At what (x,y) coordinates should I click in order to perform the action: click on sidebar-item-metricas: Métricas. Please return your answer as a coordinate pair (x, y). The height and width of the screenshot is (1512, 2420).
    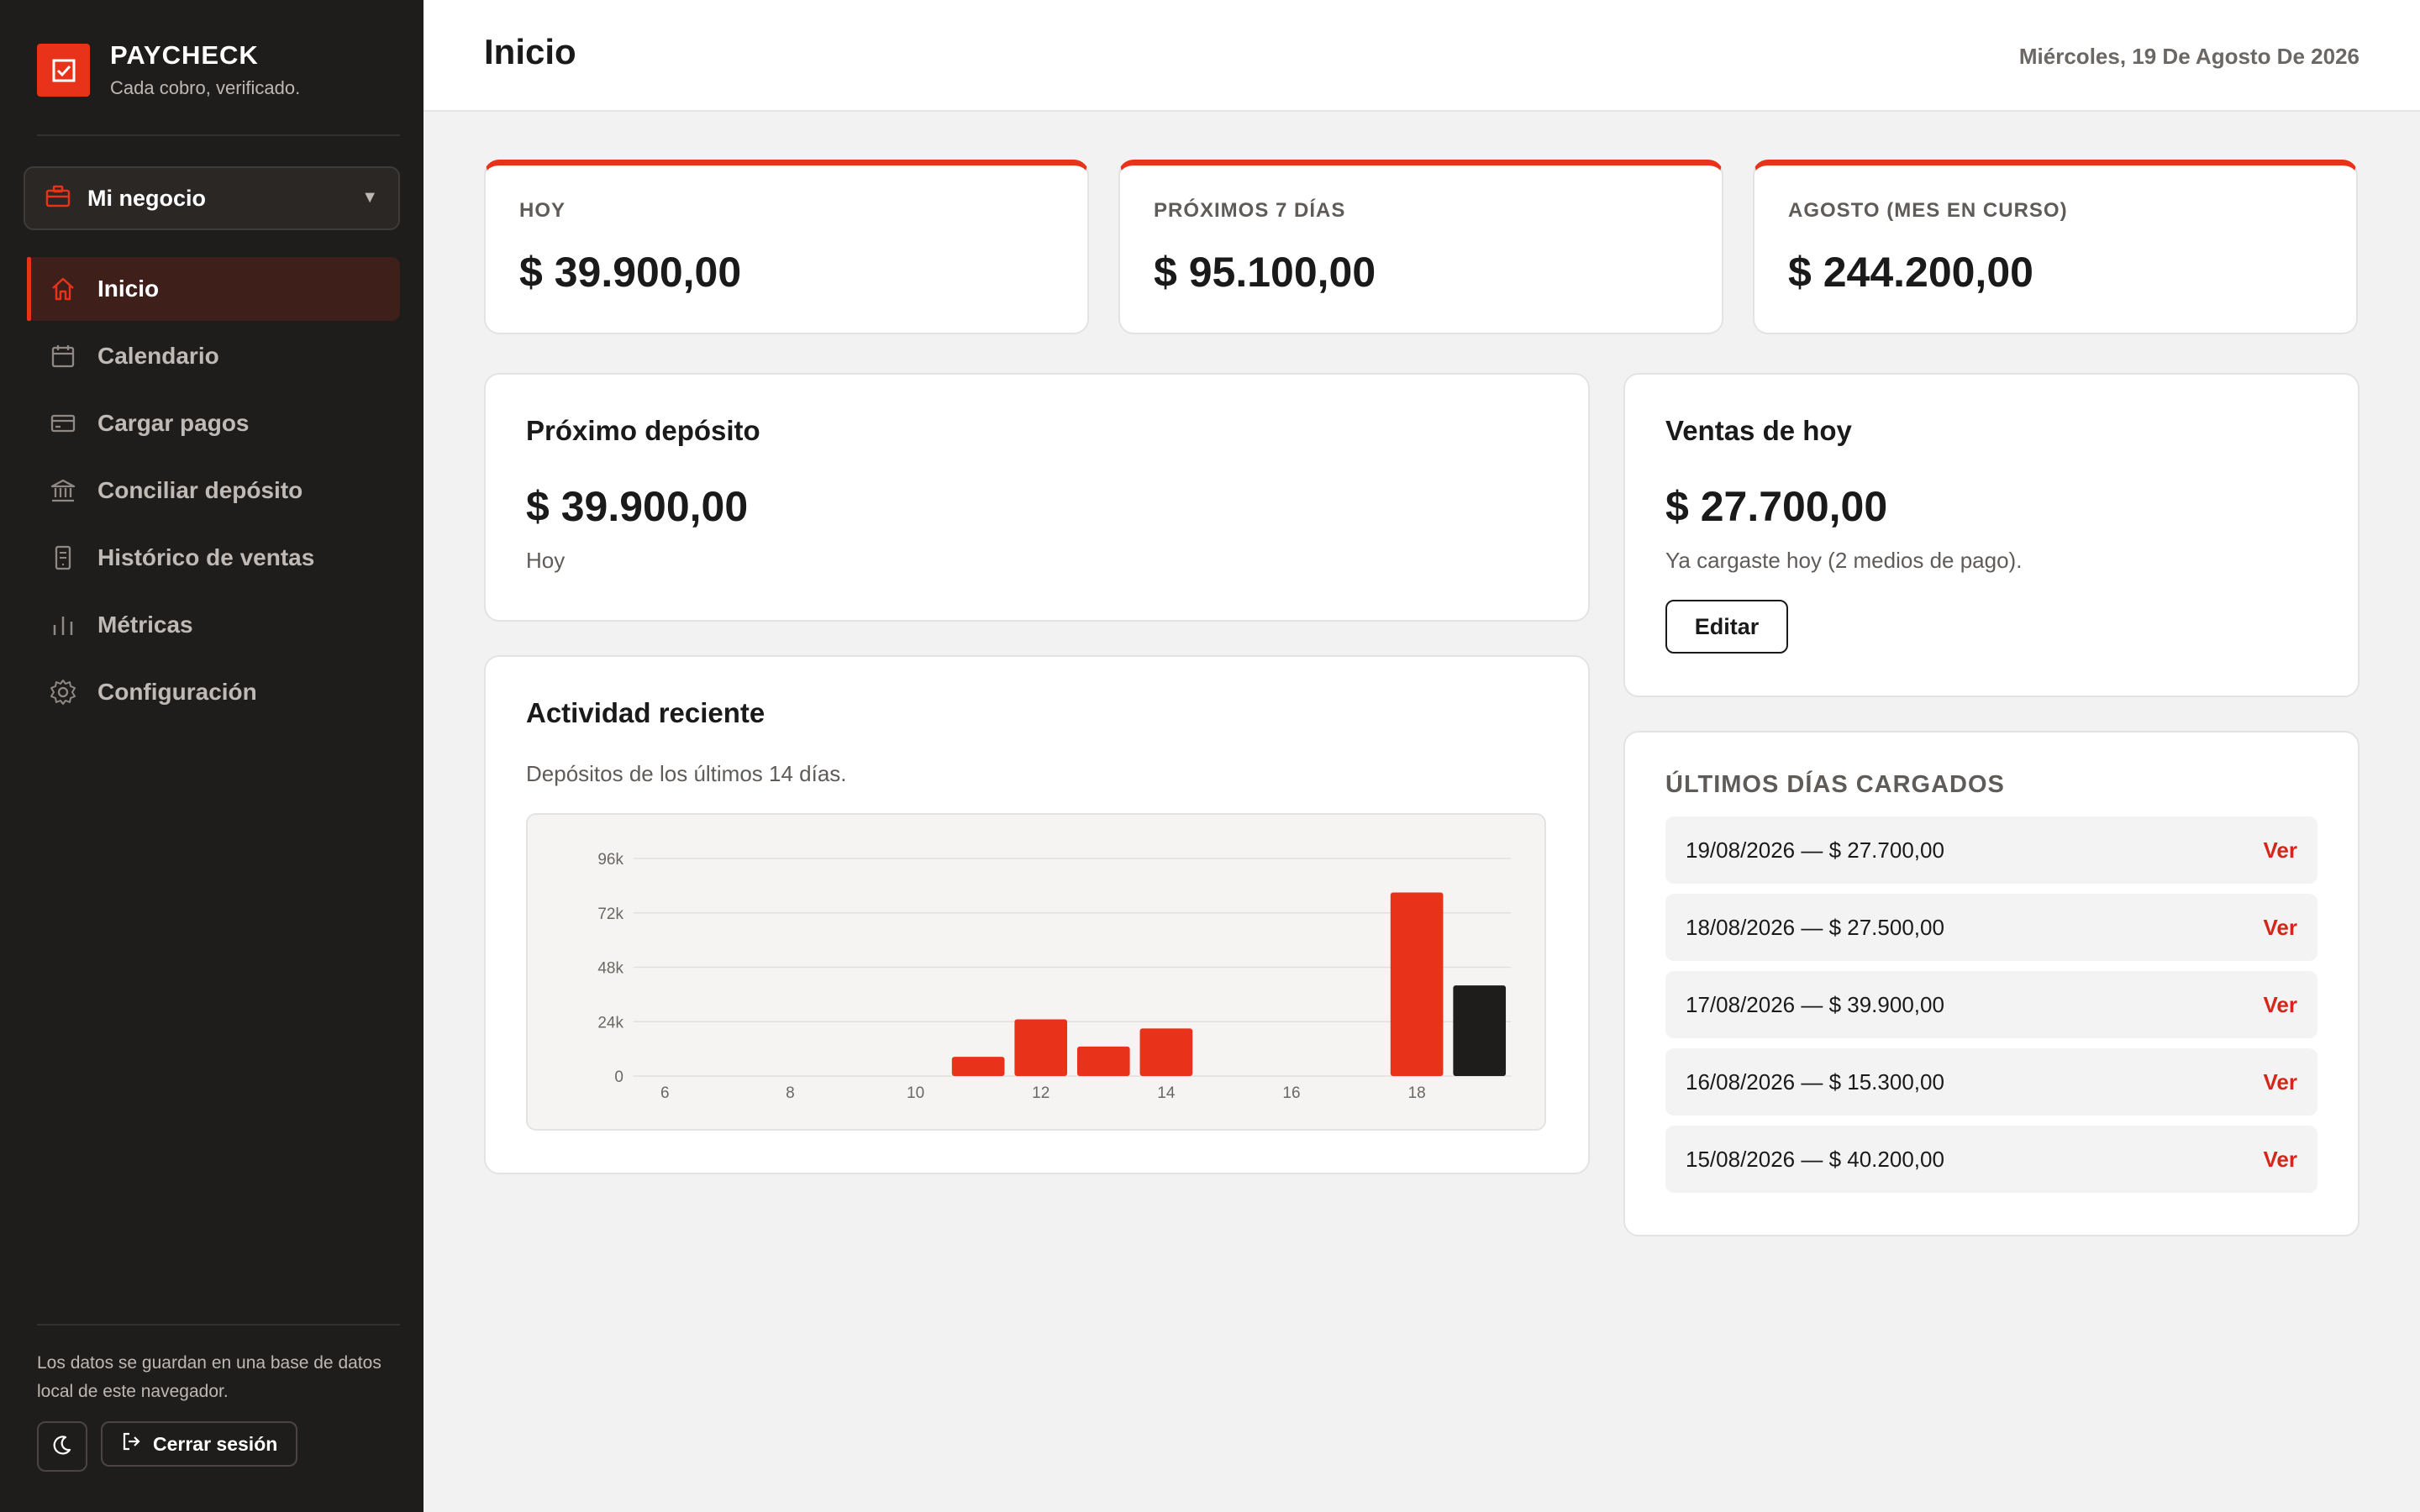
    Looking at the image, I should click on (214, 625).